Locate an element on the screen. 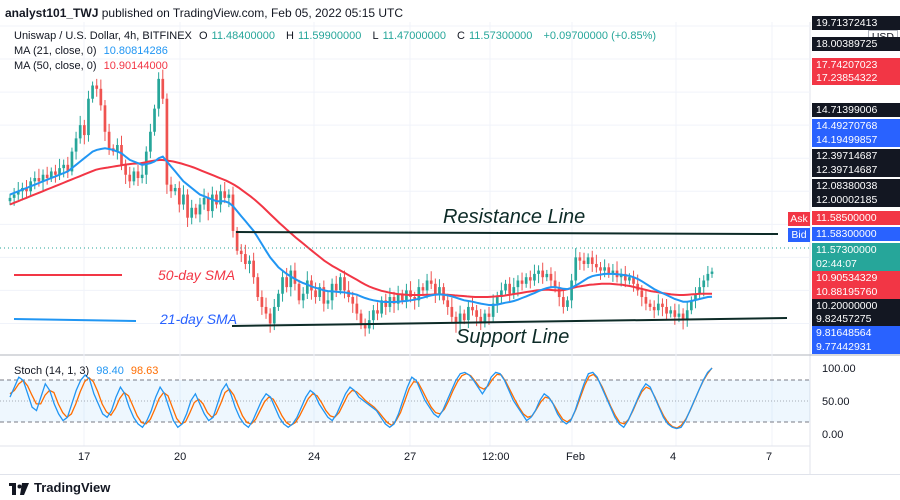 This screenshot has width=900, height=500. support-label: Support Line is located at coordinates (512, 337).